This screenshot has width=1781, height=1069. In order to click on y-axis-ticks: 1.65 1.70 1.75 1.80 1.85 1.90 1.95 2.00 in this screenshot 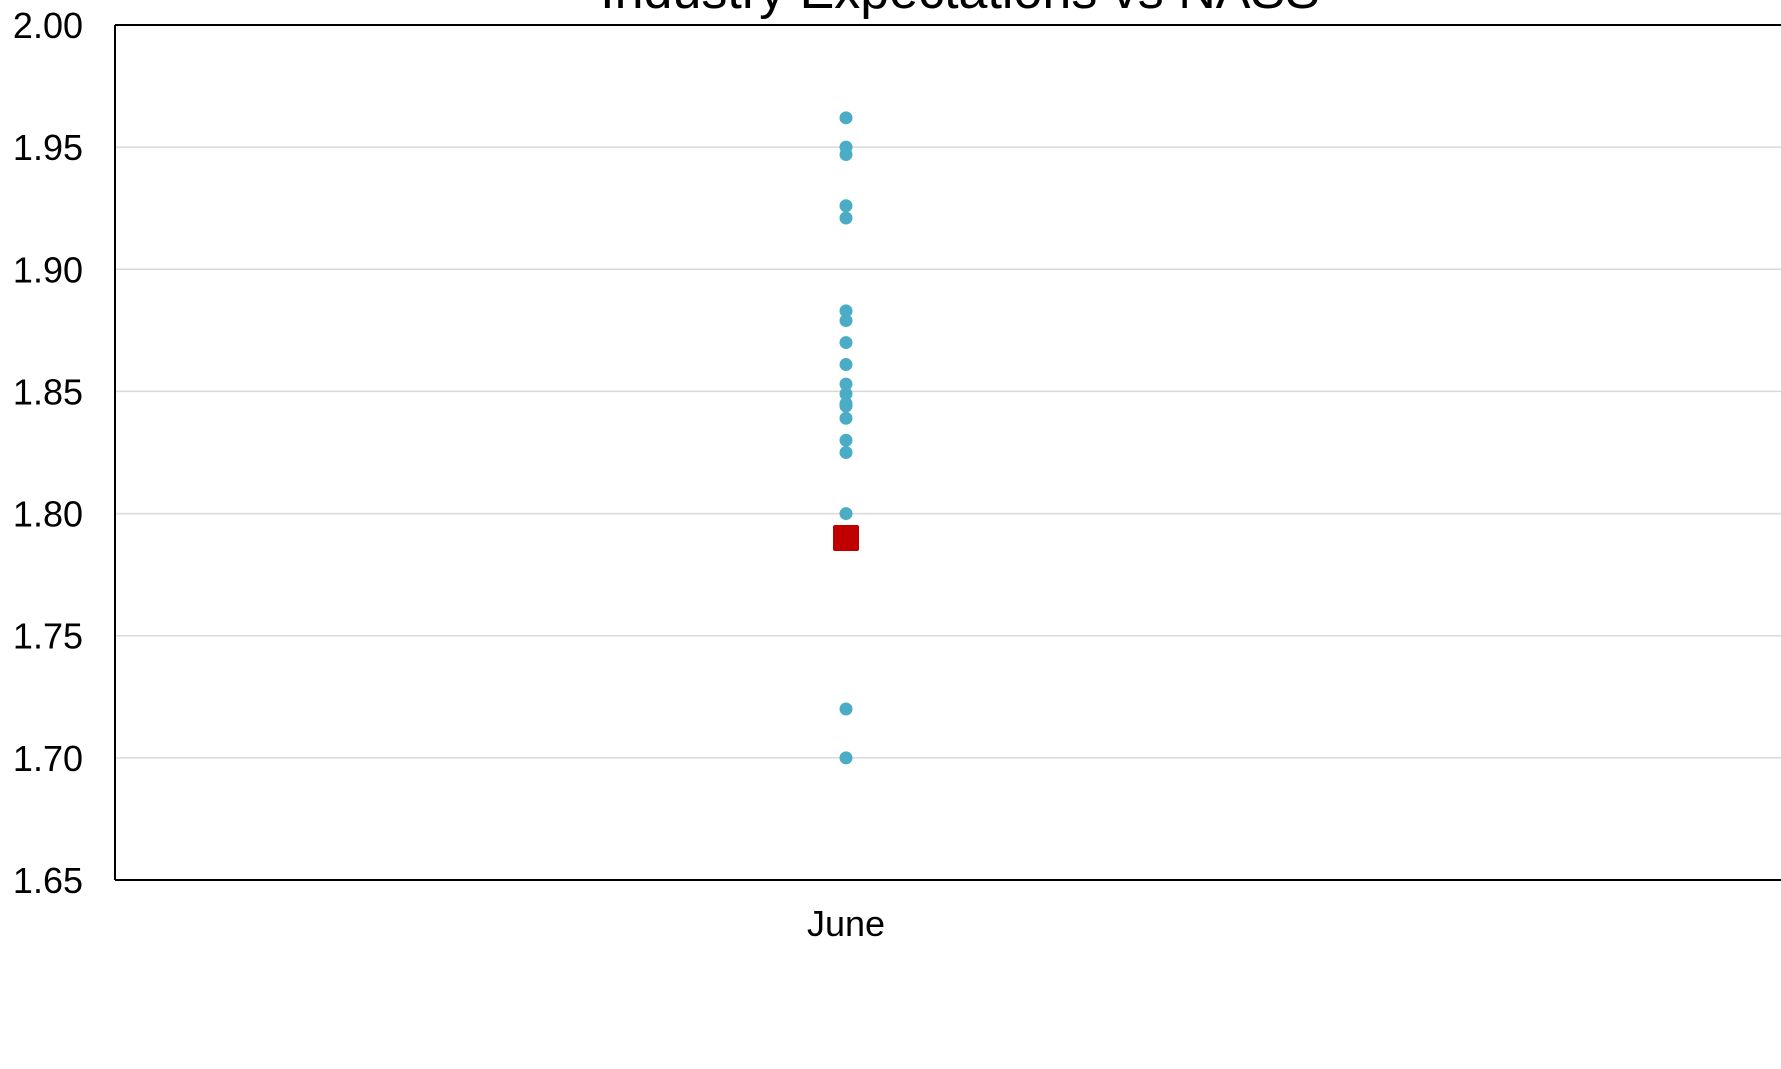, I will do `click(48, 453)`.